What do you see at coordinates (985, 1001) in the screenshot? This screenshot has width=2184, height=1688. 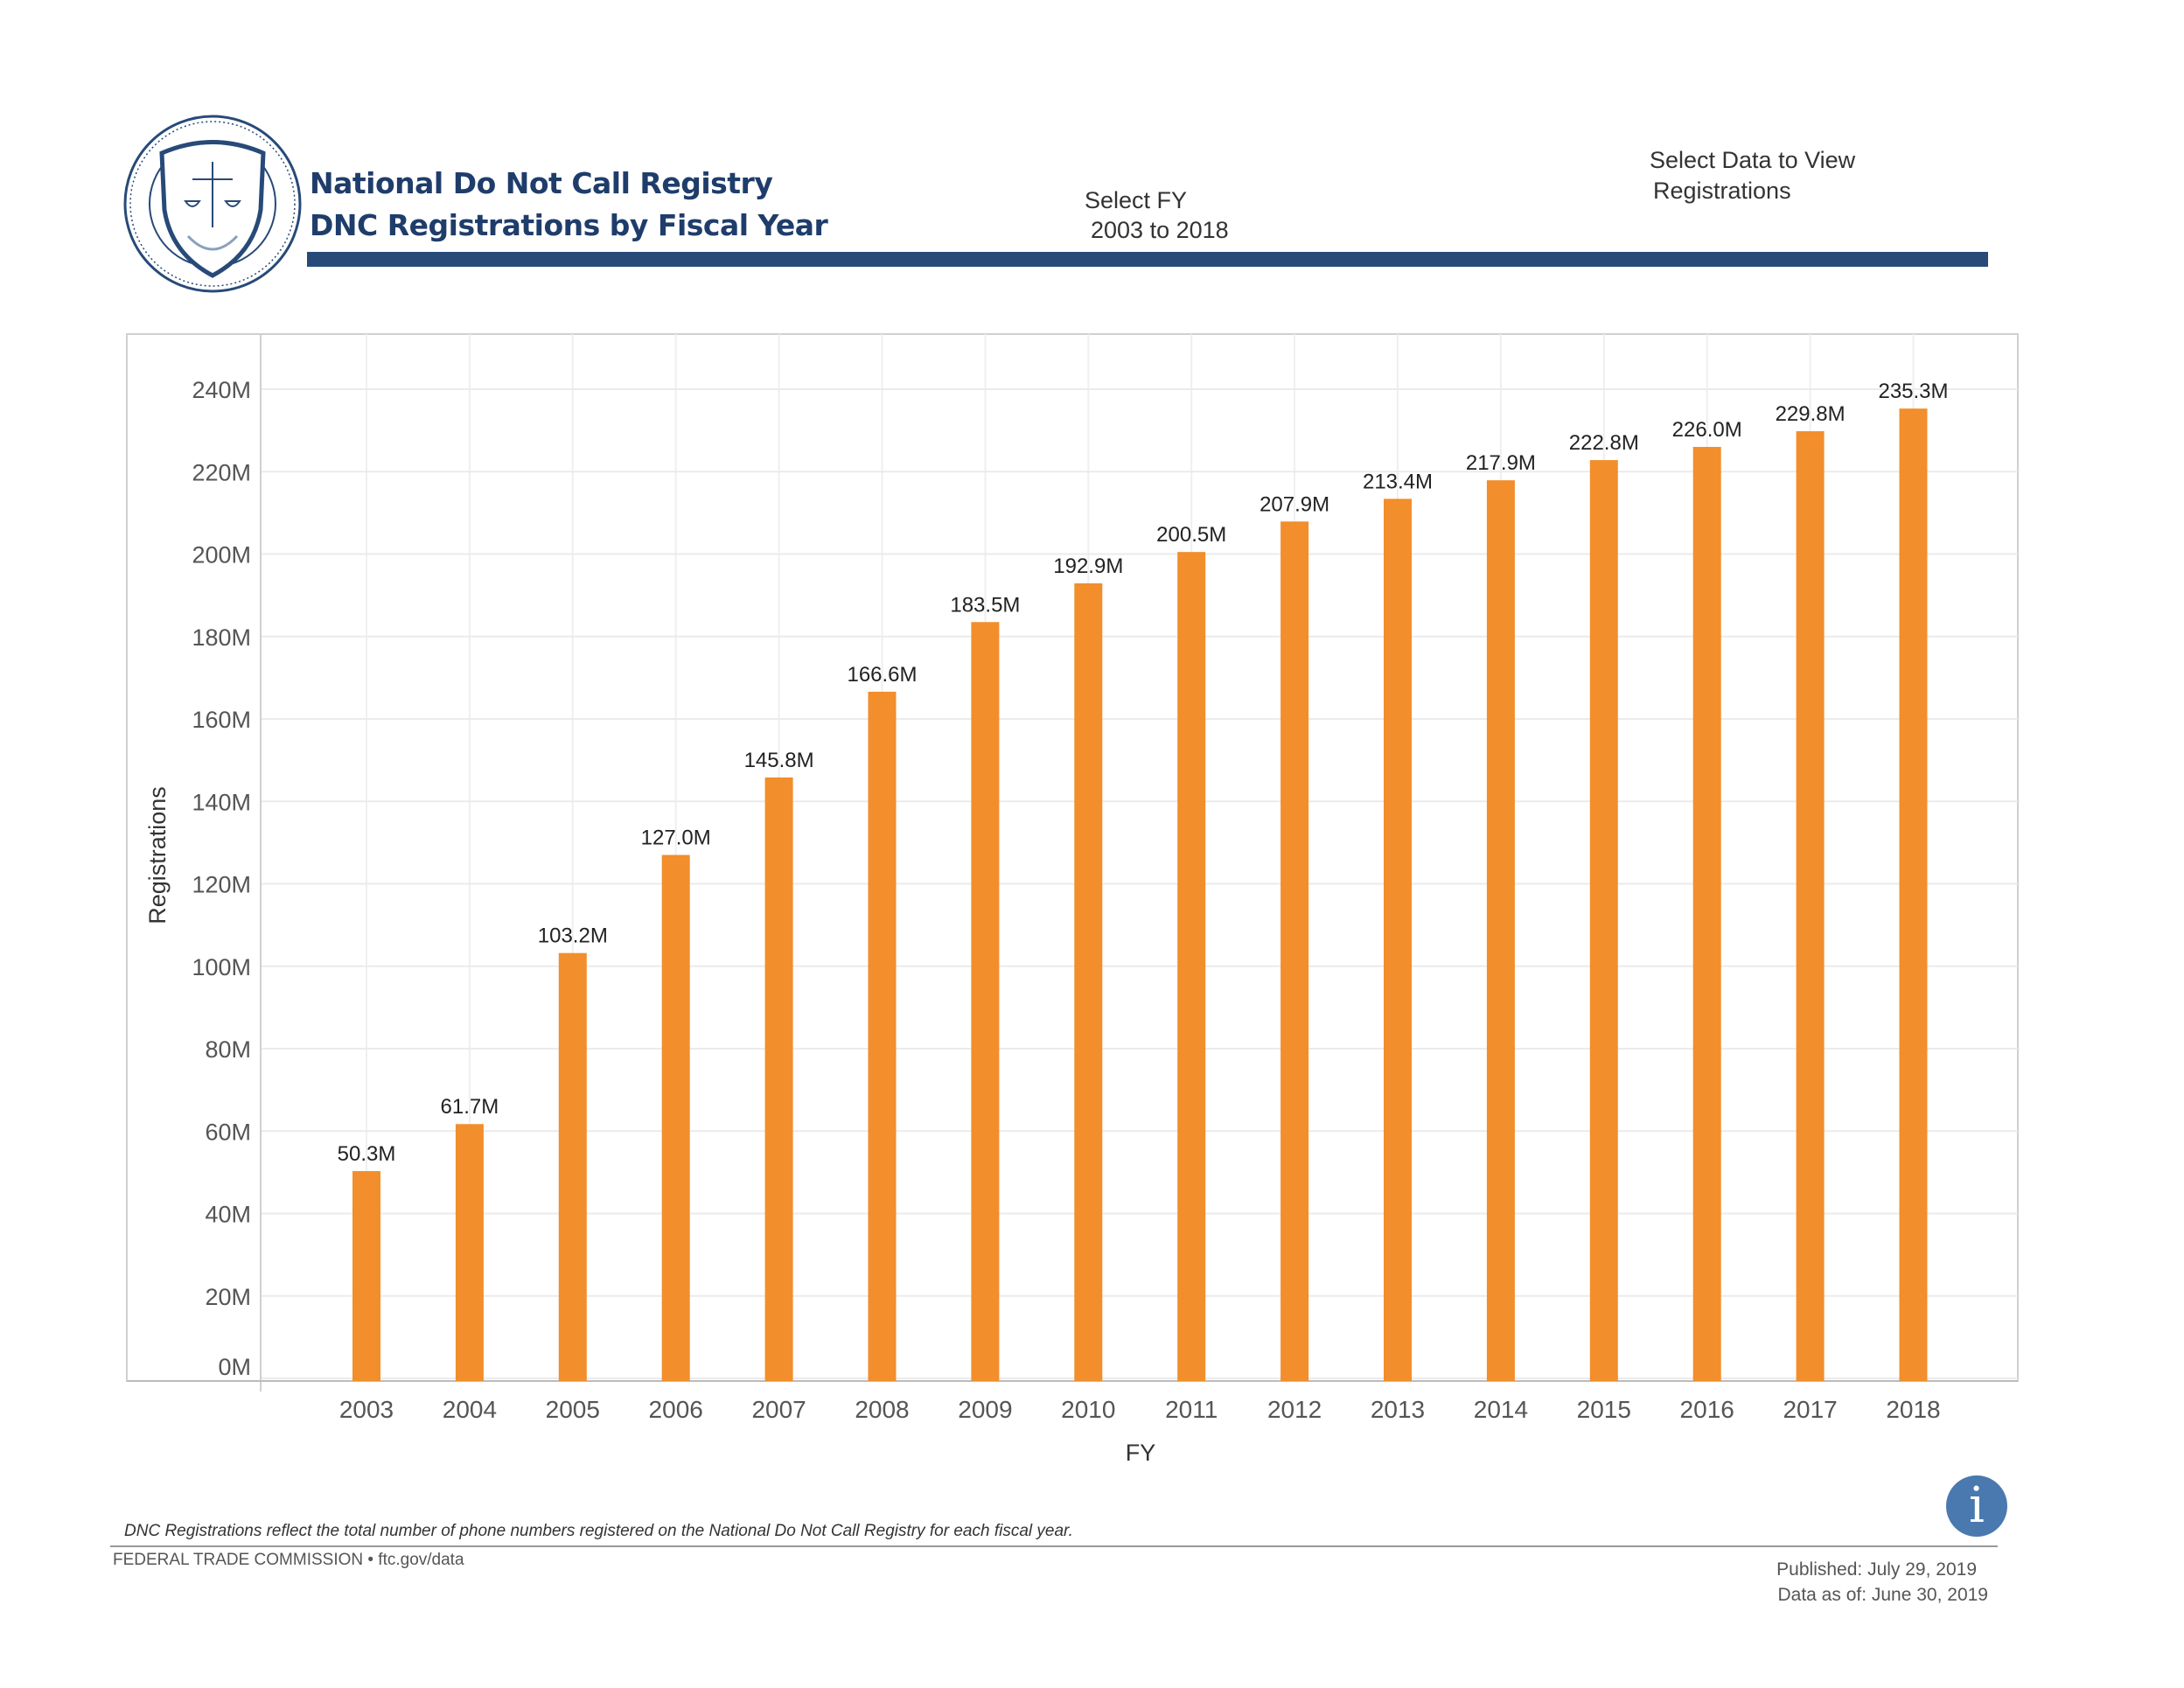 I see `bar-2009` at bounding box center [985, 1001].